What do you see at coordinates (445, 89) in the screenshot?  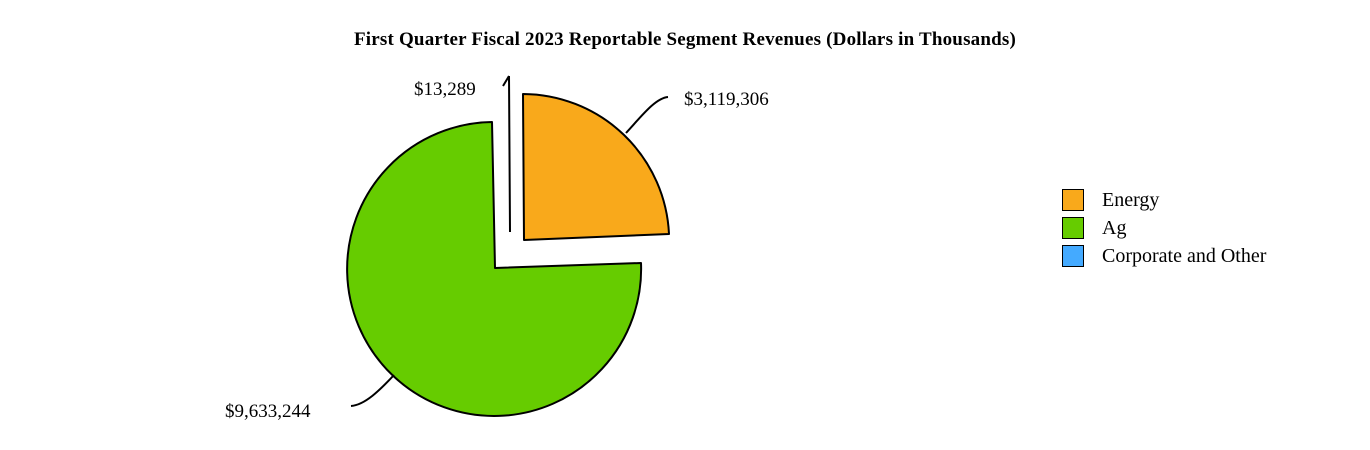 I see `data-label-corporate: $13,289` at bounding box center [445, 89].